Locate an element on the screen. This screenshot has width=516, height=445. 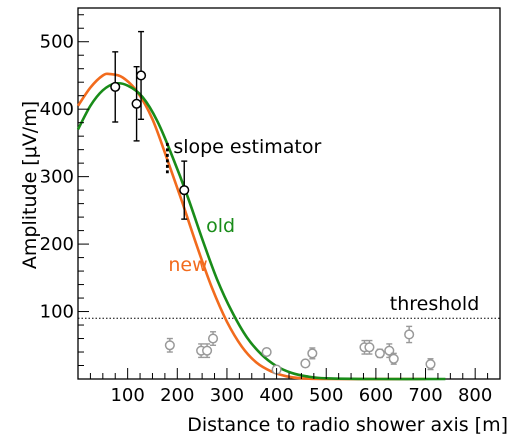
y-axis-title: Amplitude [μV/m] is located at coordinates (30, 185).